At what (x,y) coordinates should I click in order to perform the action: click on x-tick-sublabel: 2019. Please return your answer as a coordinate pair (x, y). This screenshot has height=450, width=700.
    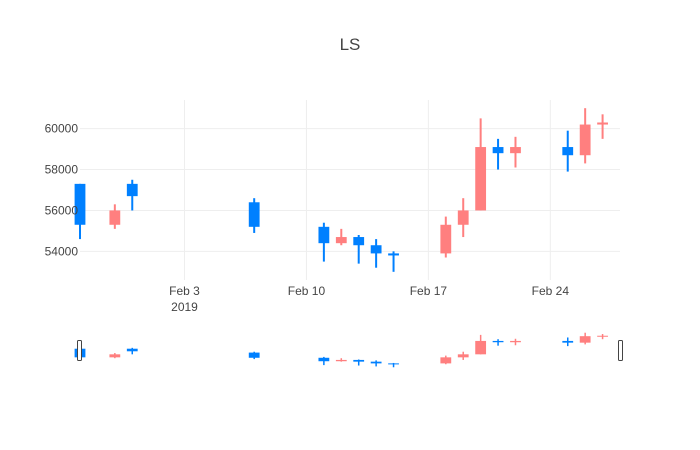
    Looking at the image, I should click on (184, 307).